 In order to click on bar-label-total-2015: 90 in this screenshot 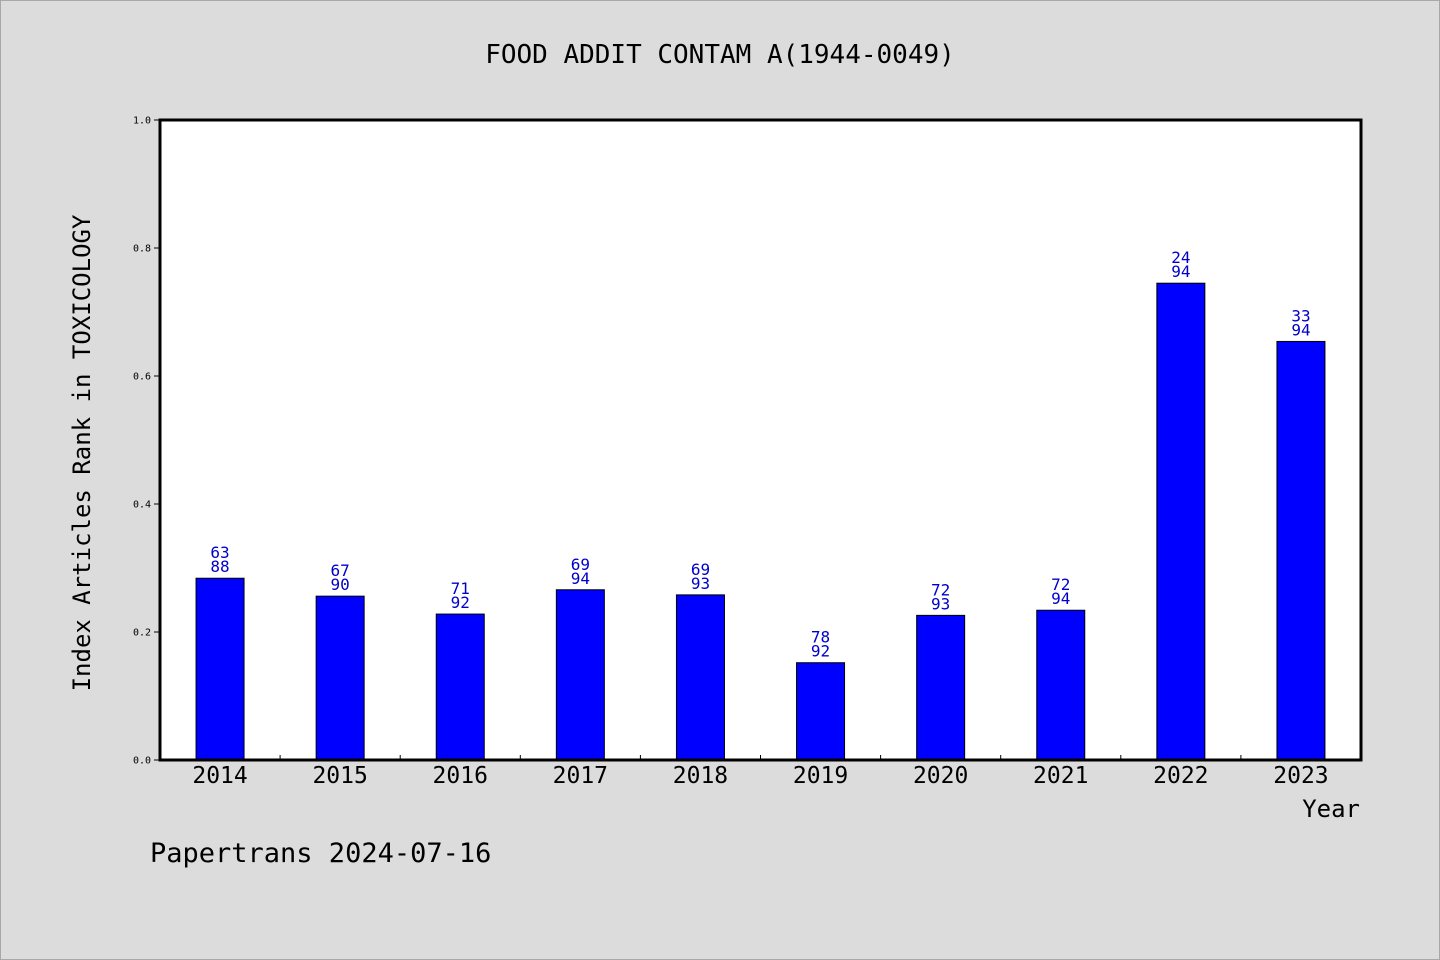, I will do `click(340, 584)`.